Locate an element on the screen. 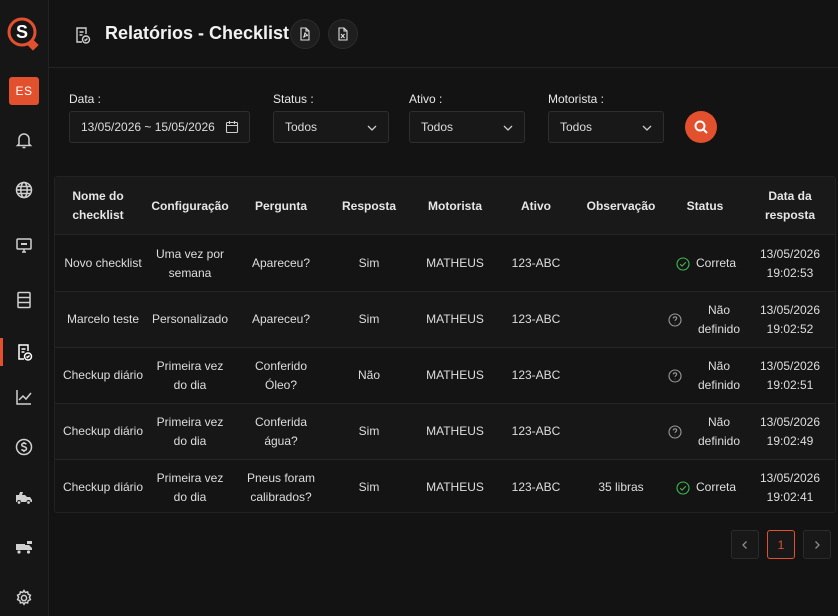  search-button is located at coordinates (701, 127).